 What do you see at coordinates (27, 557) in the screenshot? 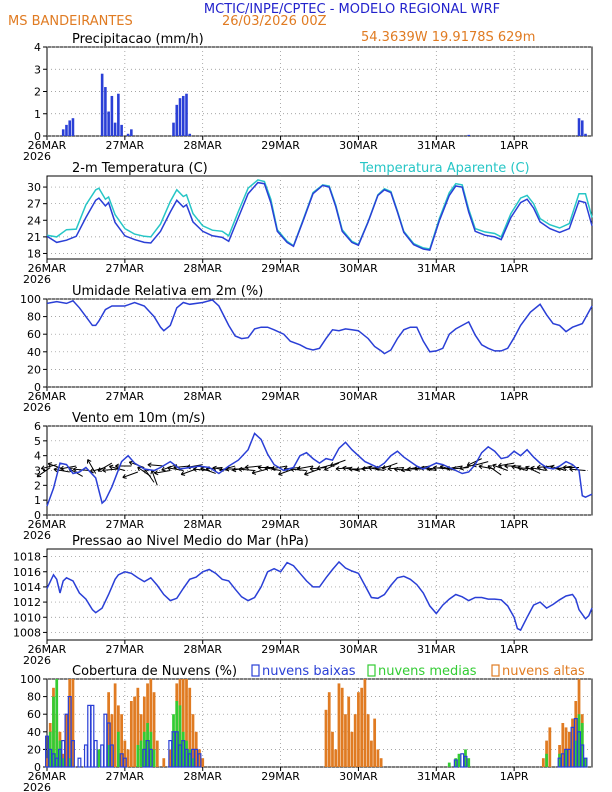
I see `y-tick-label: 1018` at bounding box center [27, 557].